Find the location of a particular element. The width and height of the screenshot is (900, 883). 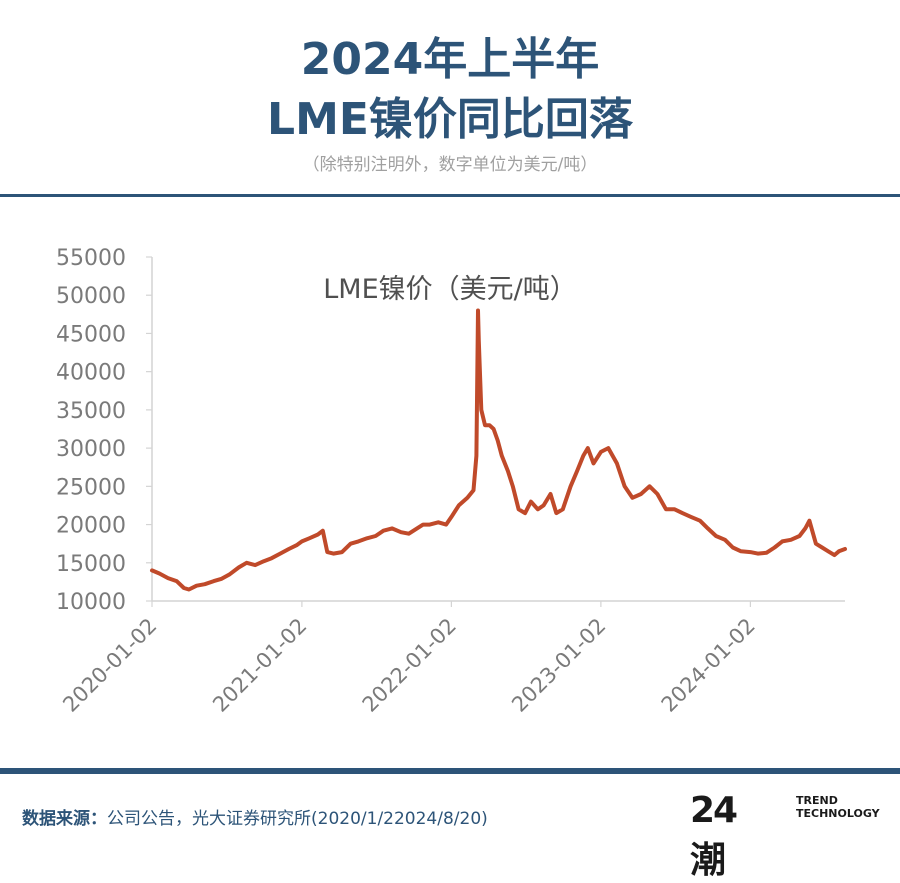

y-tick-label: 20000 is located at coordinates (91, 526).